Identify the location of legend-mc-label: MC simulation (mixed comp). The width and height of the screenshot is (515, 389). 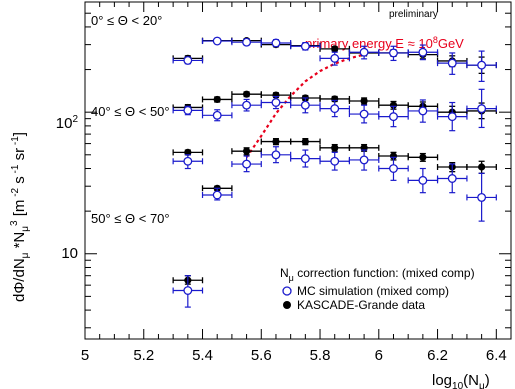
(373, 291).